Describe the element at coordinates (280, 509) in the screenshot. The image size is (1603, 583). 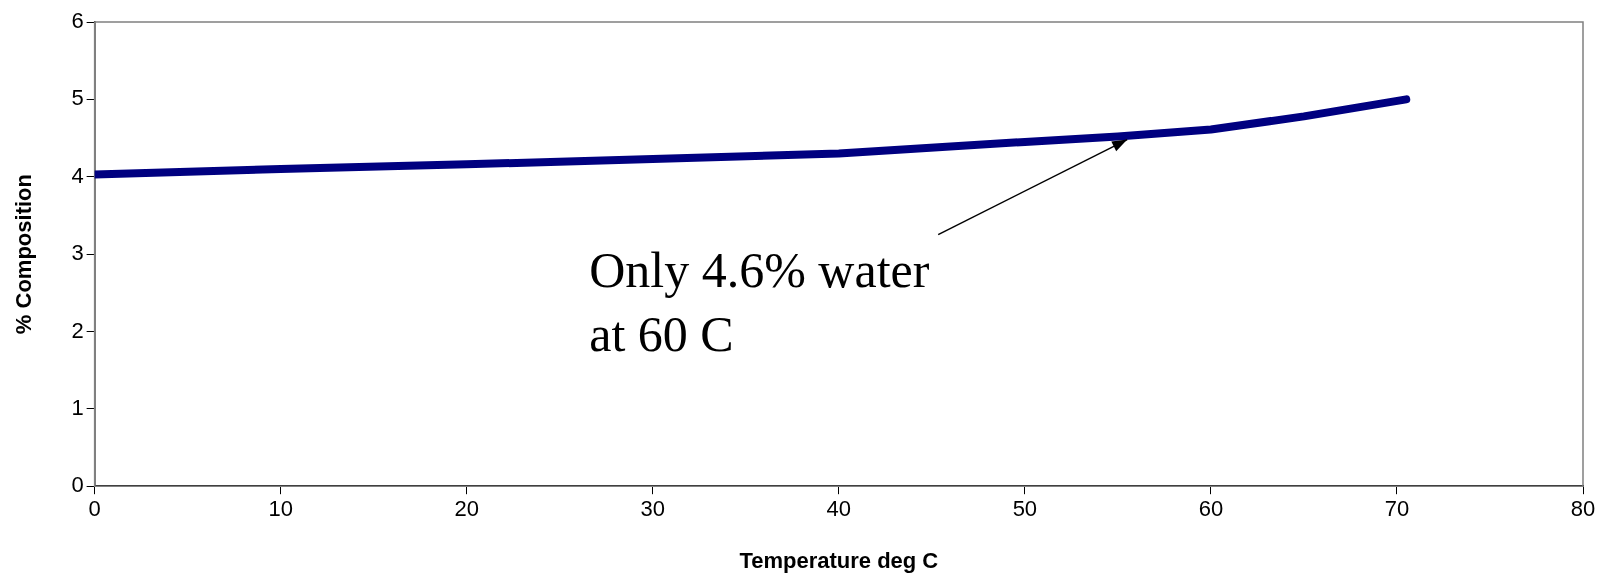
I see `x-tick-label: 10` at that location.